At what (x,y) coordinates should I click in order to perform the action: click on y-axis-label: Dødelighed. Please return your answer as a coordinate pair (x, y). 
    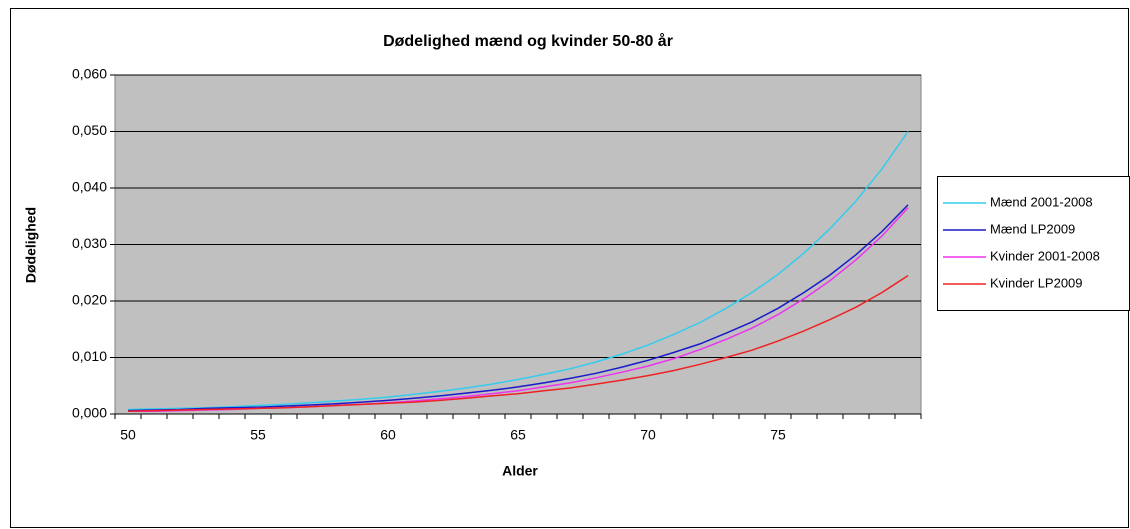
    Looking at the image, I should click on (31, 245).